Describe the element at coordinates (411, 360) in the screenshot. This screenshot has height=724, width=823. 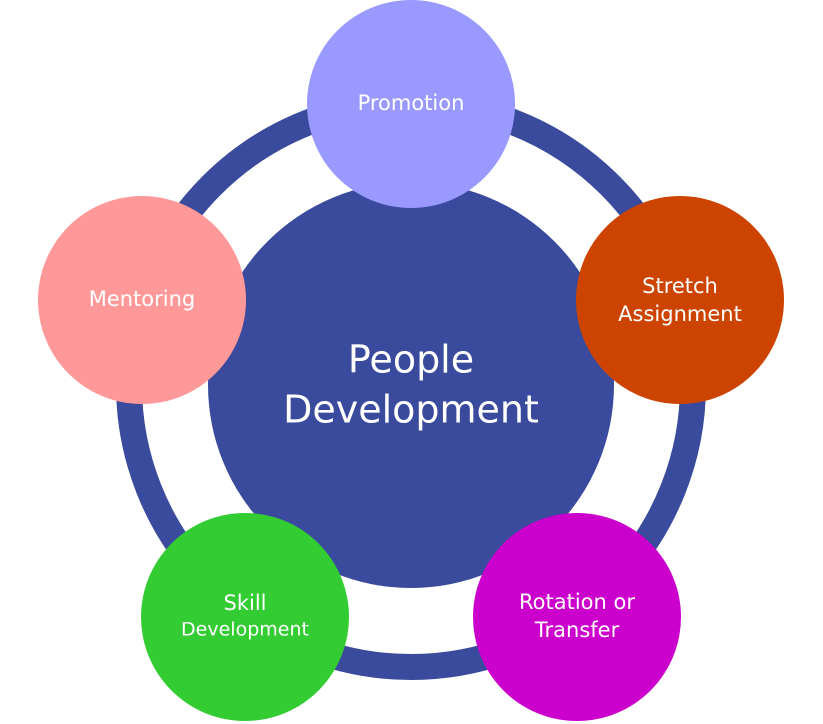
I see `center-label-line-1: People` at that location.